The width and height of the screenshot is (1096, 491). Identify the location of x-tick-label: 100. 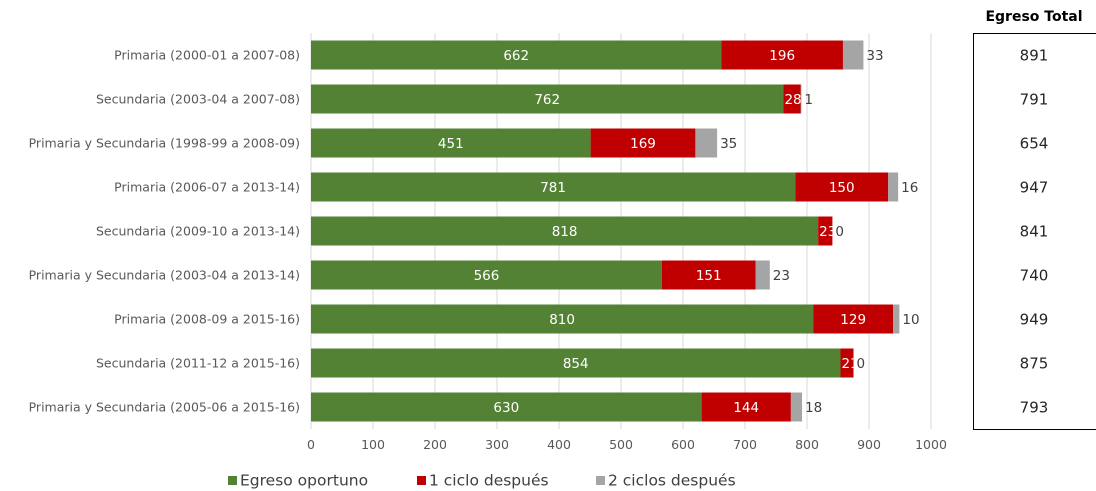
(373, 444).